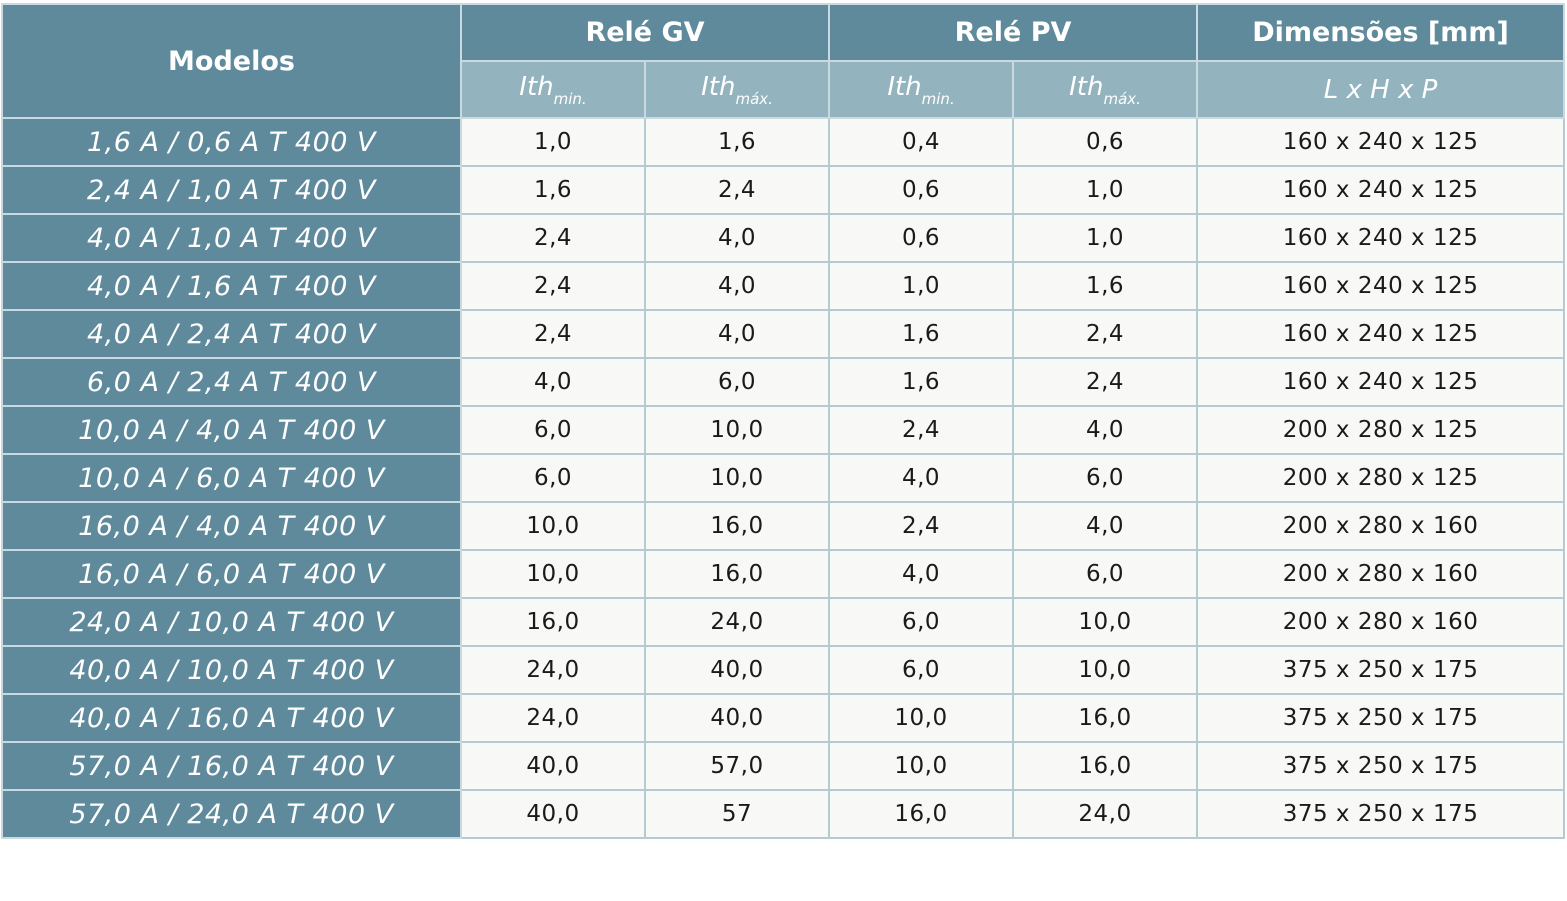 The width and height of the screenshot is (1567, 901). I want to click on gv-max-cell: 57,0, so click(737, 766).